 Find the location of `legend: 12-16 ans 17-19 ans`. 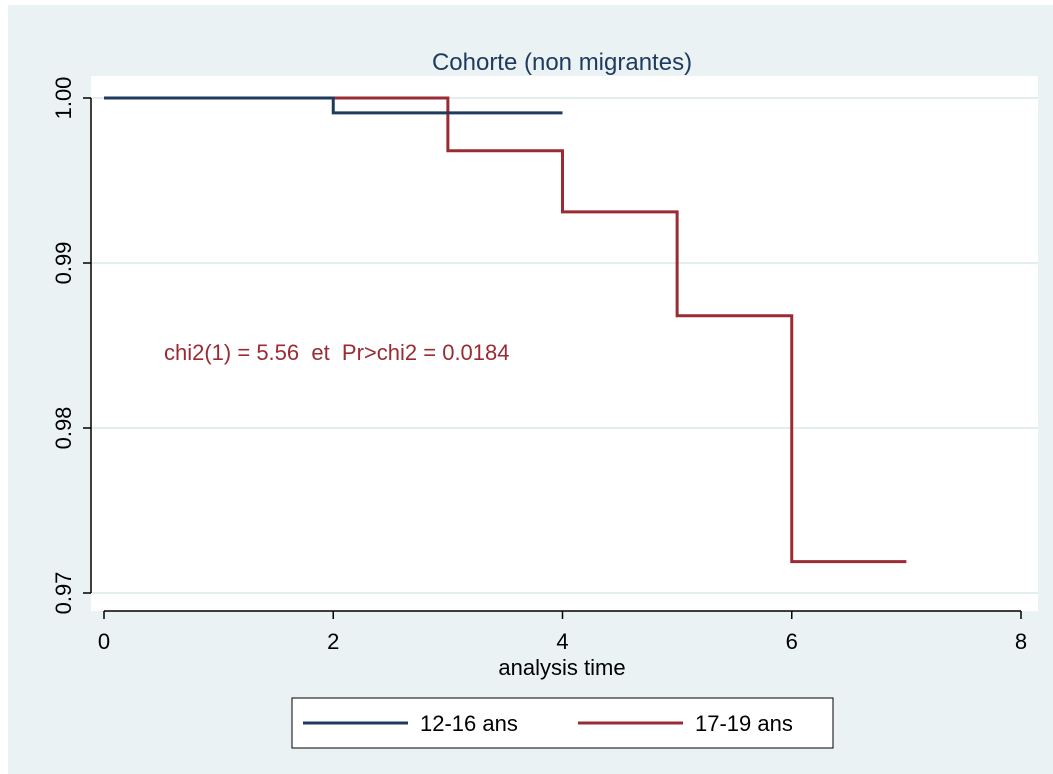

legend: 12-16 ans 17-19 ans is located at coordinates (562, 723).